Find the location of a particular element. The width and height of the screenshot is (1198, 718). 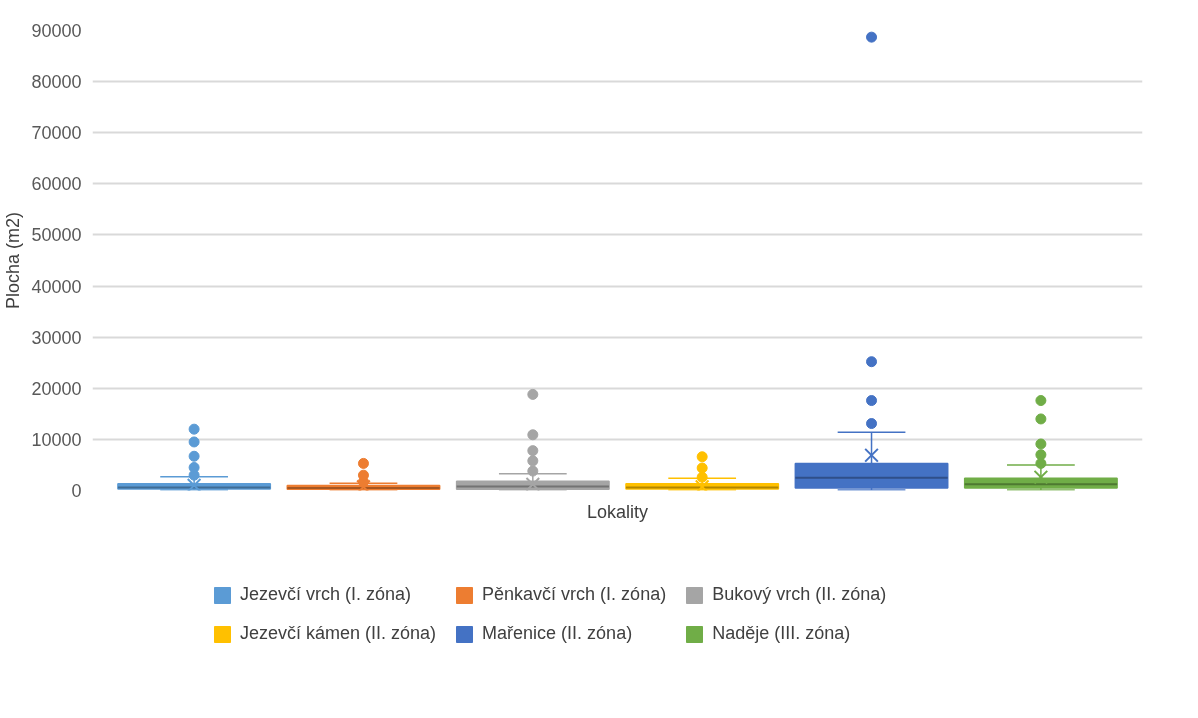

y-tick-label: 50000 is located at coordinates (56, 235).